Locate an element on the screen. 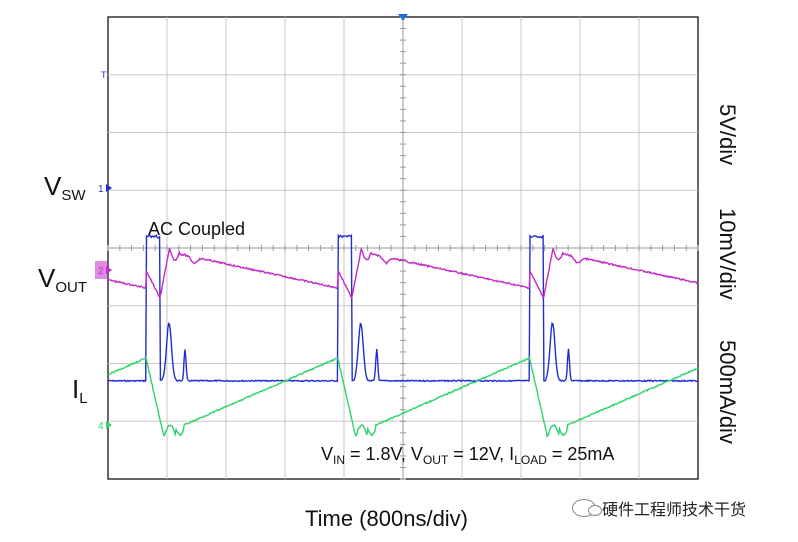 The height and width of the screenshot is (542, 798). watermark-text: 硬件工程师技术干货 is located at coordinates (674, 510).